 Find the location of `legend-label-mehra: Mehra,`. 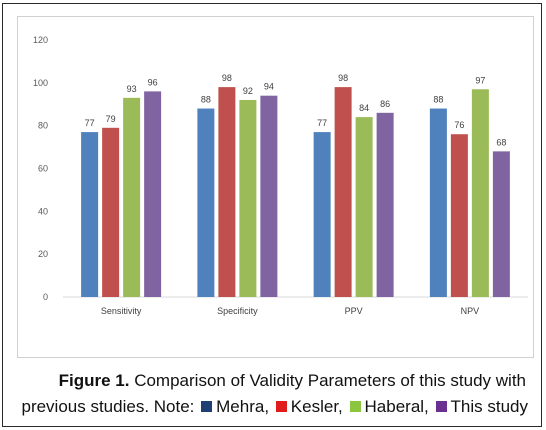

legend-label-mehra: Mehra, is located at coordinates (243, 406).